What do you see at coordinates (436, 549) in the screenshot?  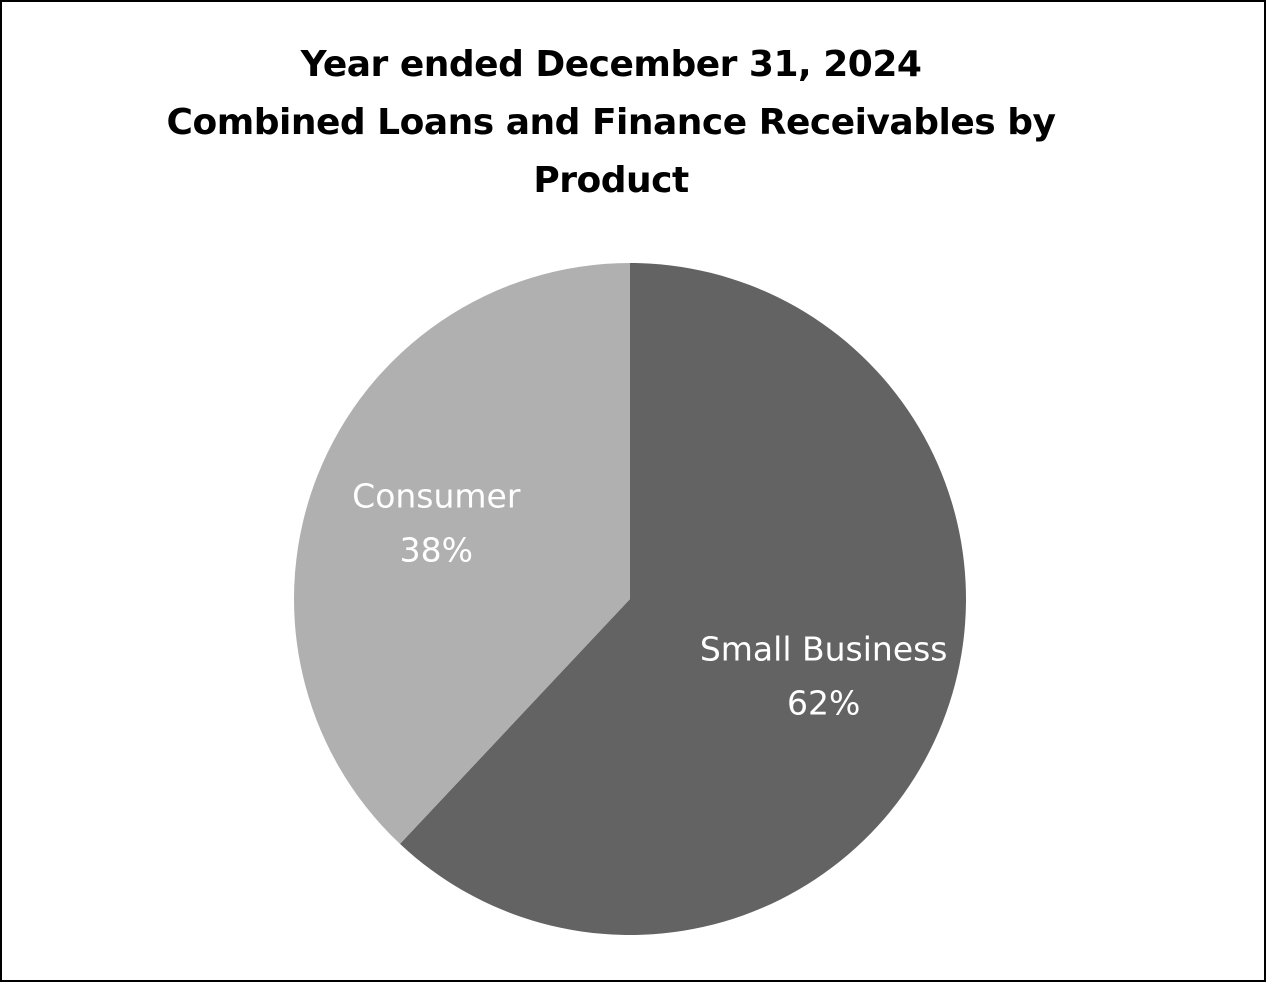 I see `slice-percent-consumer: 38%` at bounding box center [436, 549].